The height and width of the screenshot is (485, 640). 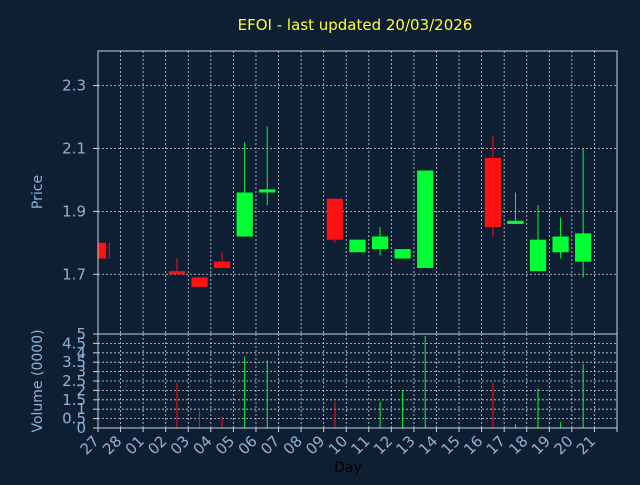 What do you see at coordinates (74, 148) in the screenshot?
I see `price-y-tick-label: 2.1` at bounding box center [74, 148].